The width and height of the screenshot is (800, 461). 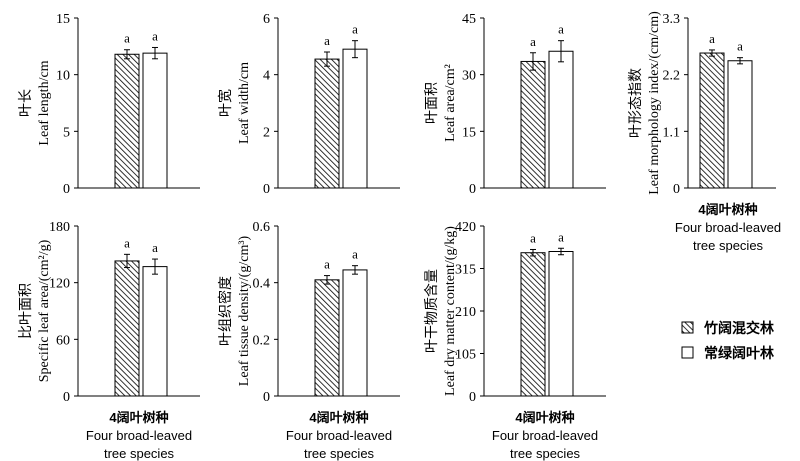 I want to click on y-tick-label: 0.6, so click(x=262, y=227).